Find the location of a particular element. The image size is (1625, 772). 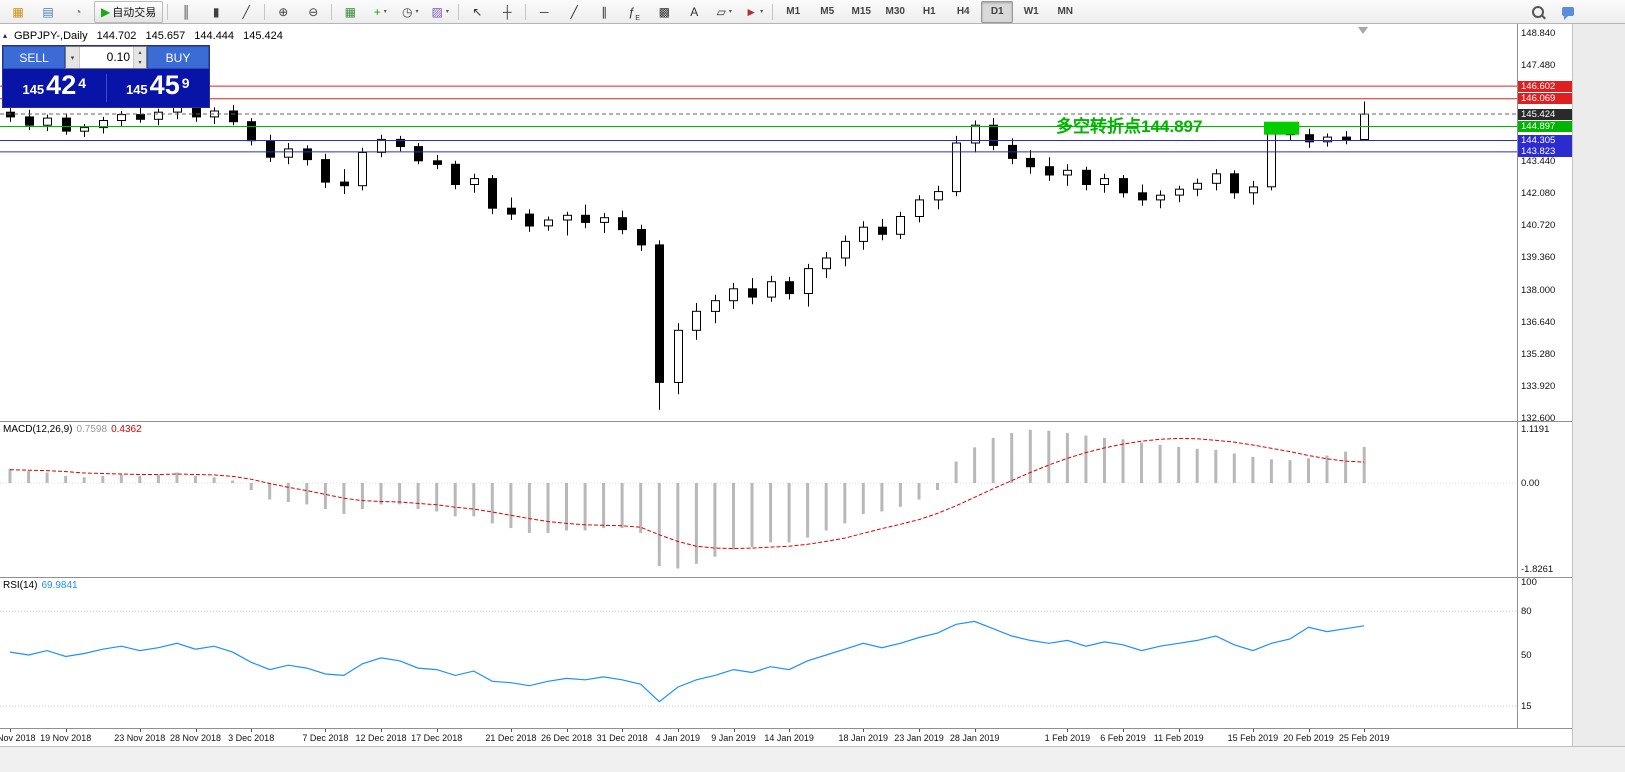

one-click-toggle: ▴ is located at coordinates (5, 35).